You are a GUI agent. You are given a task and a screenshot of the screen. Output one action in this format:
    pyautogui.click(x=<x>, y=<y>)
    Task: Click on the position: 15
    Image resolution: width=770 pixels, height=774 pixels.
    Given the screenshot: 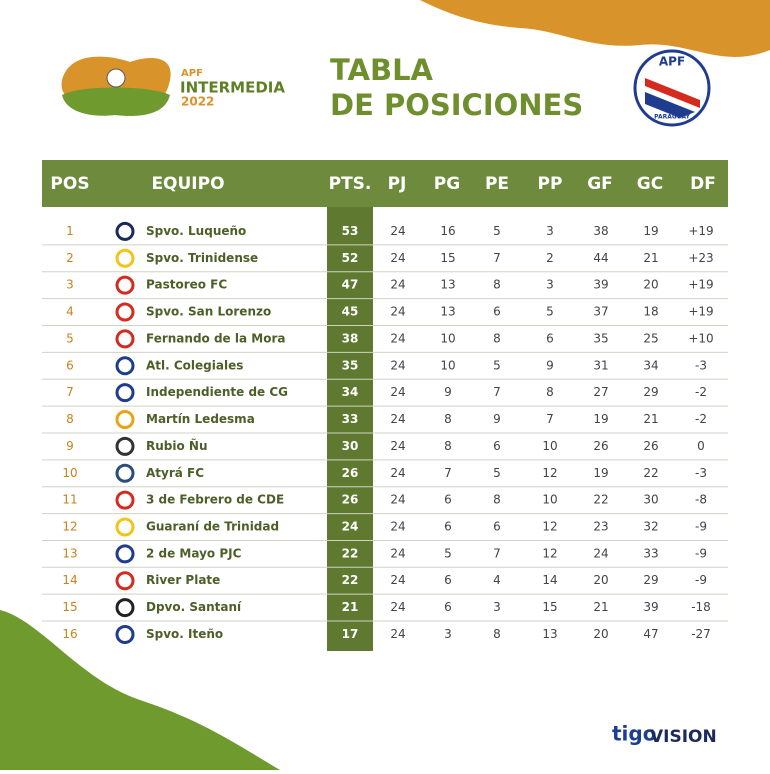 What is the action you would take?
    pyautogui.click(x=69, y=607)
    